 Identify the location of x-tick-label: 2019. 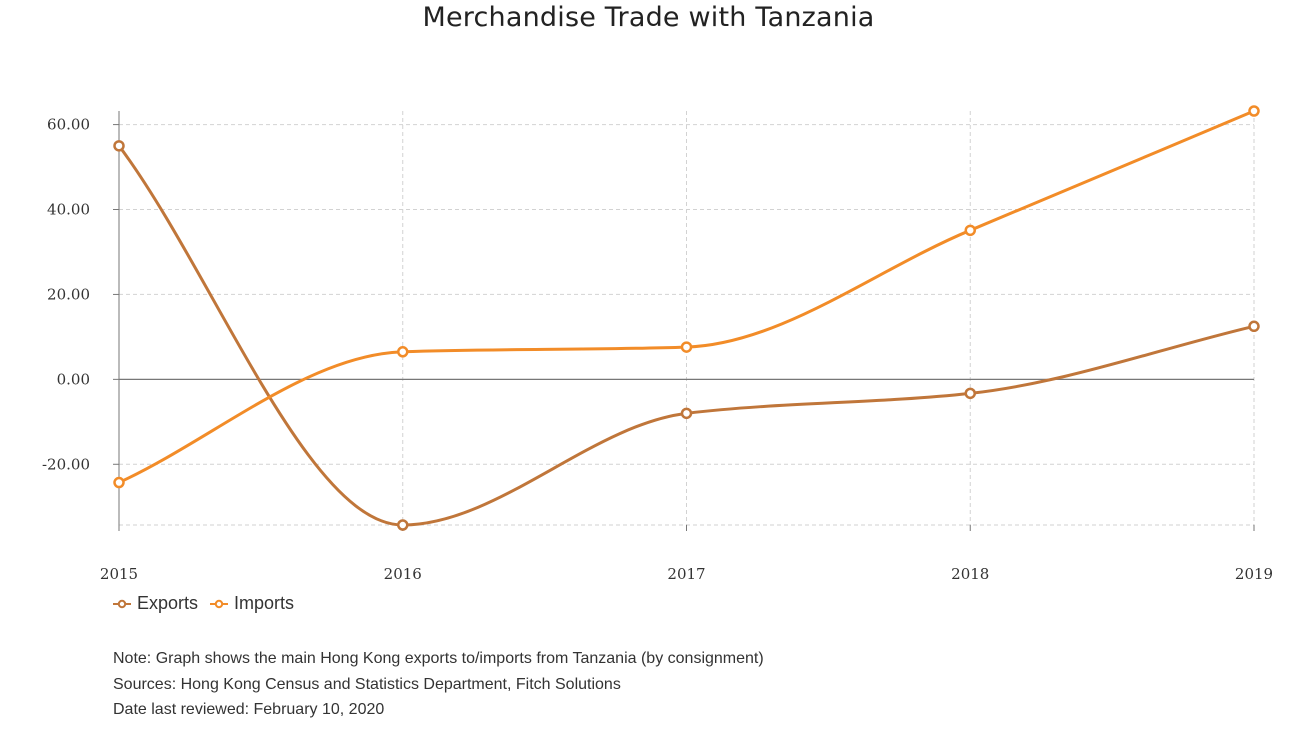
(1254, 574).